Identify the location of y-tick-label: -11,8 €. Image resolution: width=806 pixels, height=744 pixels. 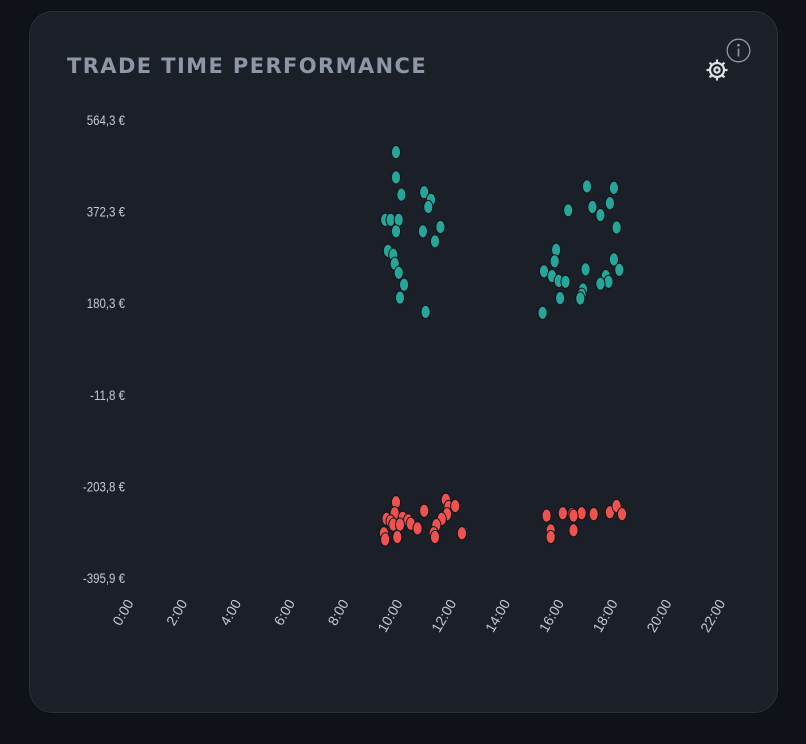
(107, 395).